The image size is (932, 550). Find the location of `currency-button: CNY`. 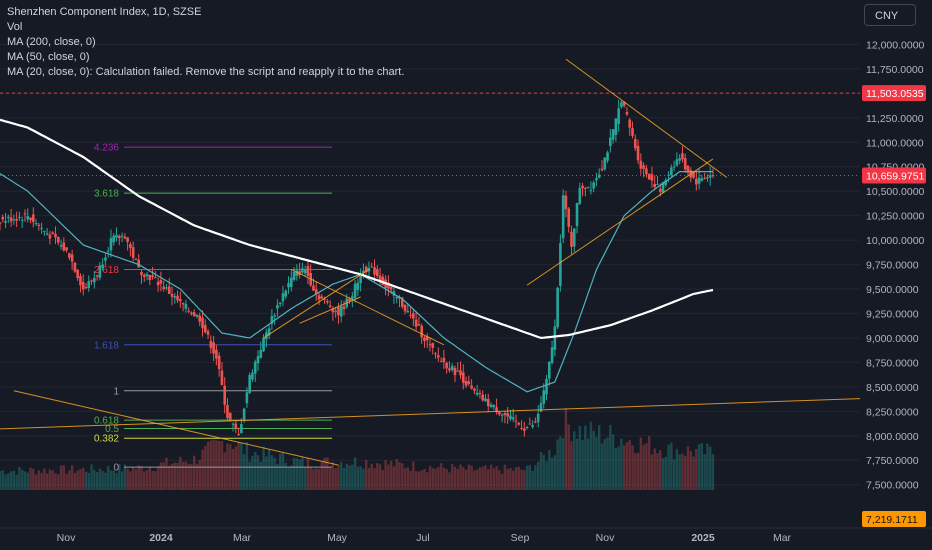

currency-button: CNY is located at coordinates (890, 15).